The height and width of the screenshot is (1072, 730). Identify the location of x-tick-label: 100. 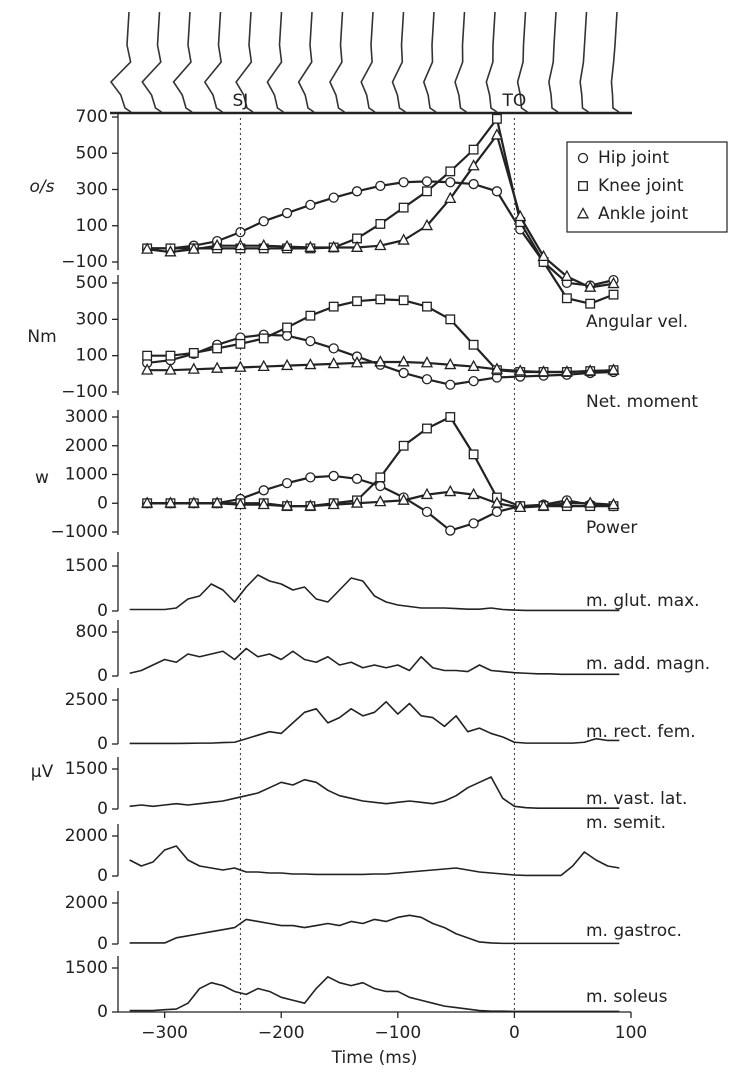
(631, 1033).